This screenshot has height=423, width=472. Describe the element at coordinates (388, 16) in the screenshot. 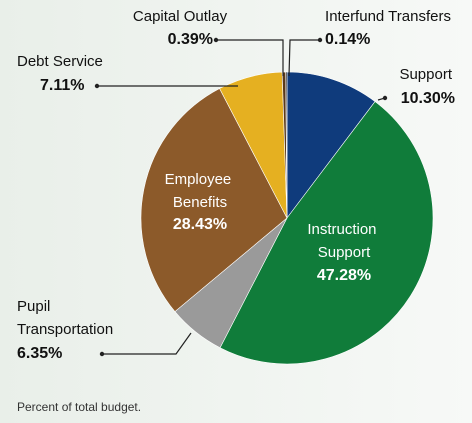

I see `slice-label: Interfund Transfers` at that location.